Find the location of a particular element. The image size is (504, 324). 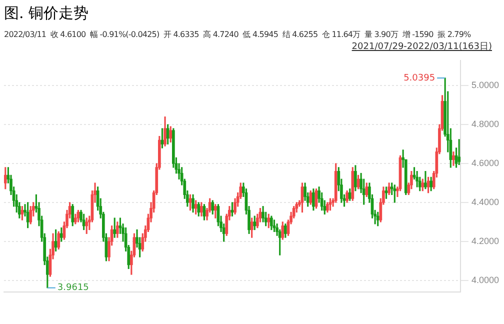

y-tick-label: 4.4000 is located at coordinates (485, 201).